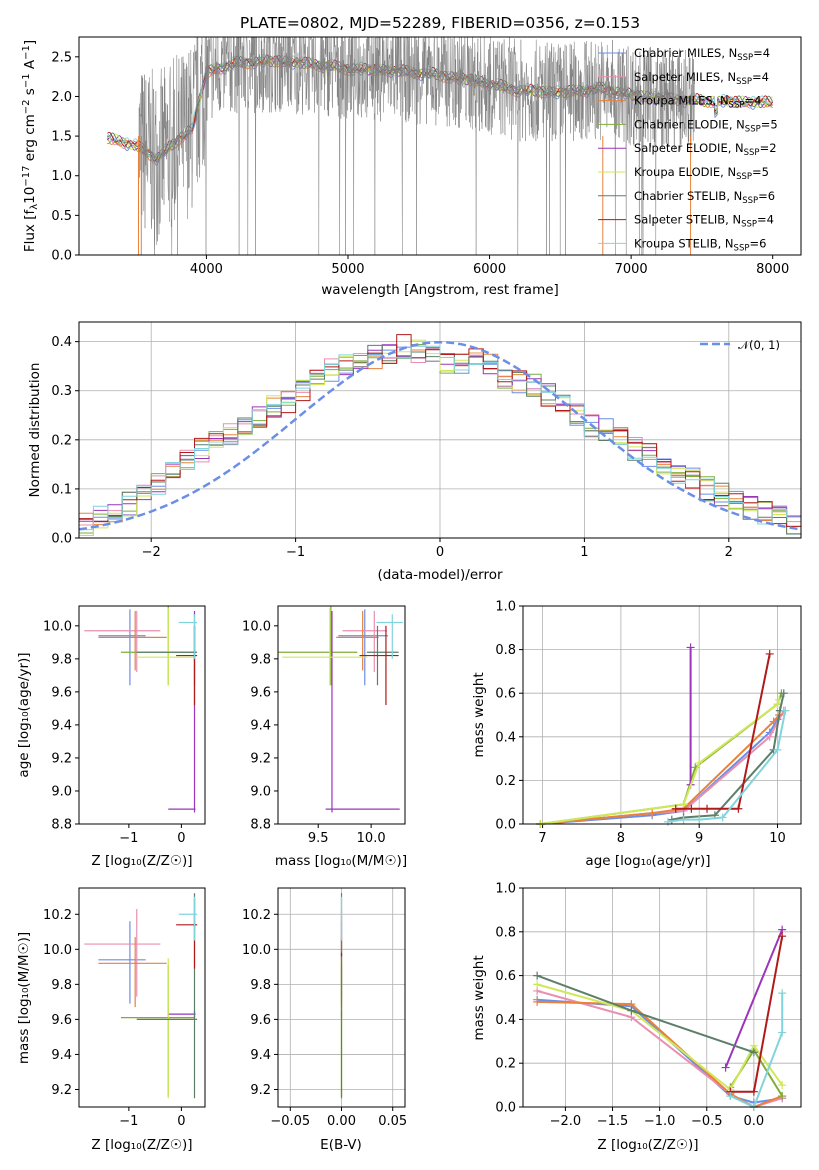  I want to click on legend-entry: Kroupa STELIB, NSSP=6, so click(700, 244).